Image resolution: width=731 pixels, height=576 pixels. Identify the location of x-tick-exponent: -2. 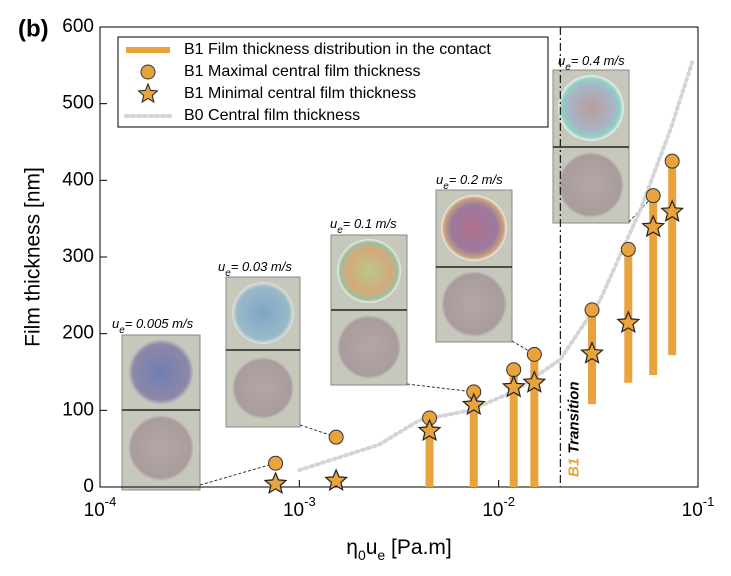
(509, 501).